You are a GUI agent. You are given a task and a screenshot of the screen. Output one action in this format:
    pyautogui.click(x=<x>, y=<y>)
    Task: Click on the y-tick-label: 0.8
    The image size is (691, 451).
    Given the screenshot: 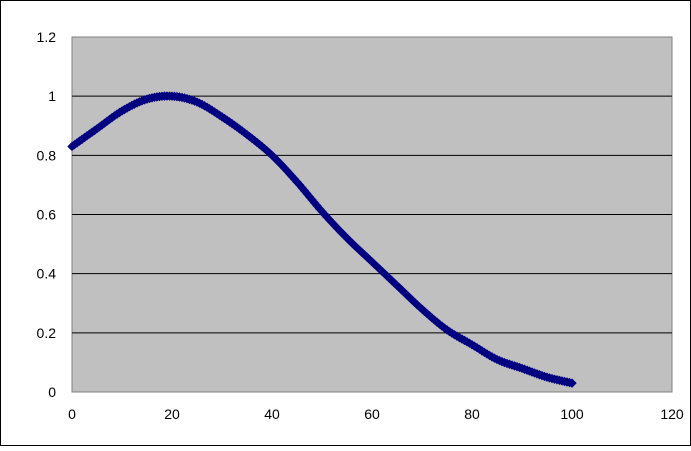 What is the action you would take?
    pyautogui.click(x=47, y=155)
    